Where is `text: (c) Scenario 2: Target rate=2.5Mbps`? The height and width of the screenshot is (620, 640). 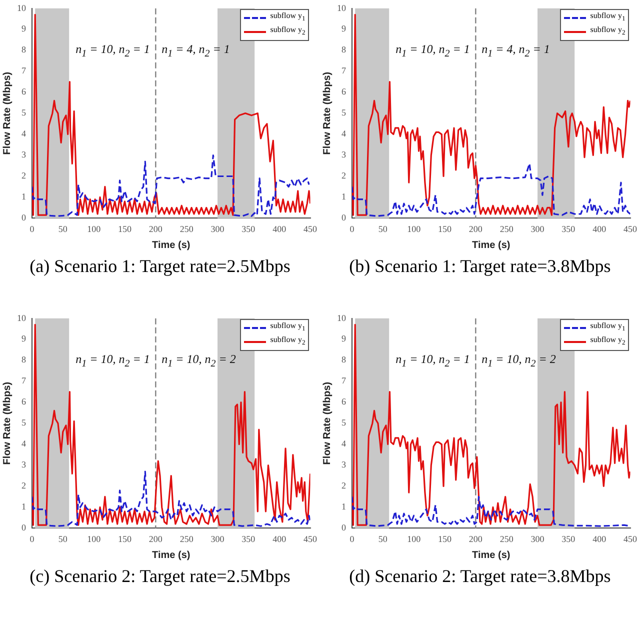
text: (c) Scenario 2: Target rate=2.5Mbps is located at coordinates (160, 576).